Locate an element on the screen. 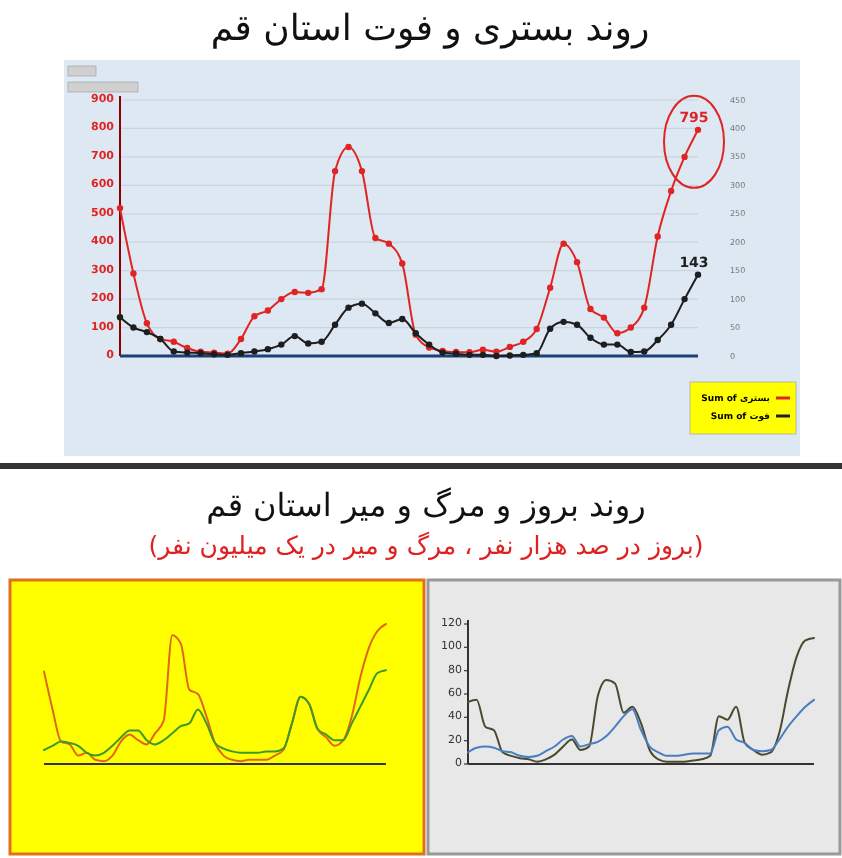 This screenshot has height=858, width=842. chart-title: روند بستری و فوت استان قم is located at coordinates (430, 29).